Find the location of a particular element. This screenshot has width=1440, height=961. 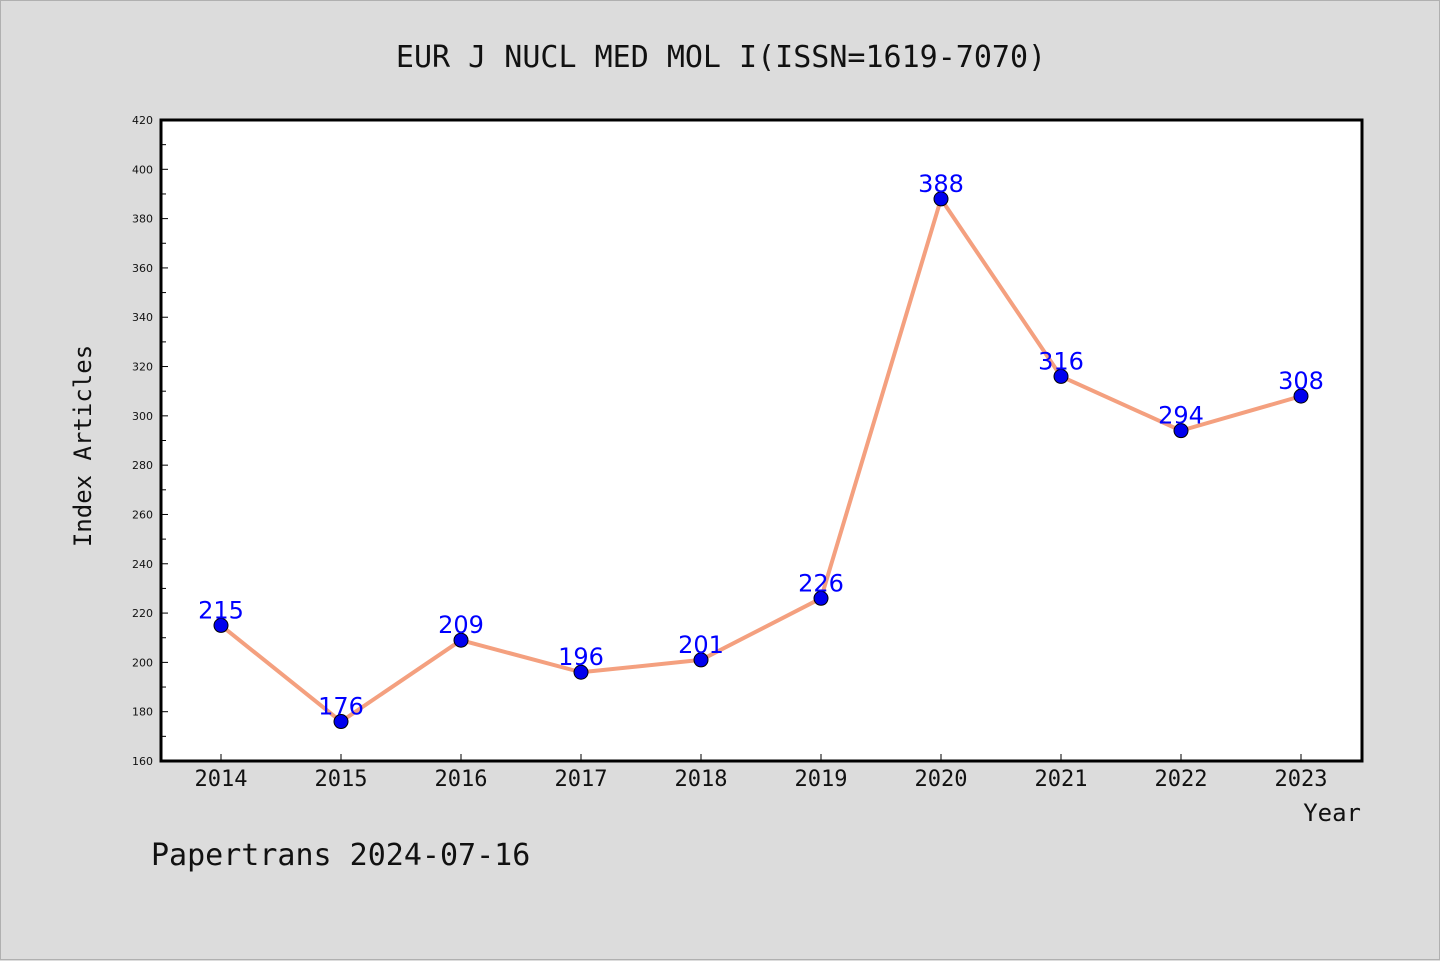

data-label: 316 is located at coordinates (1061, 361).